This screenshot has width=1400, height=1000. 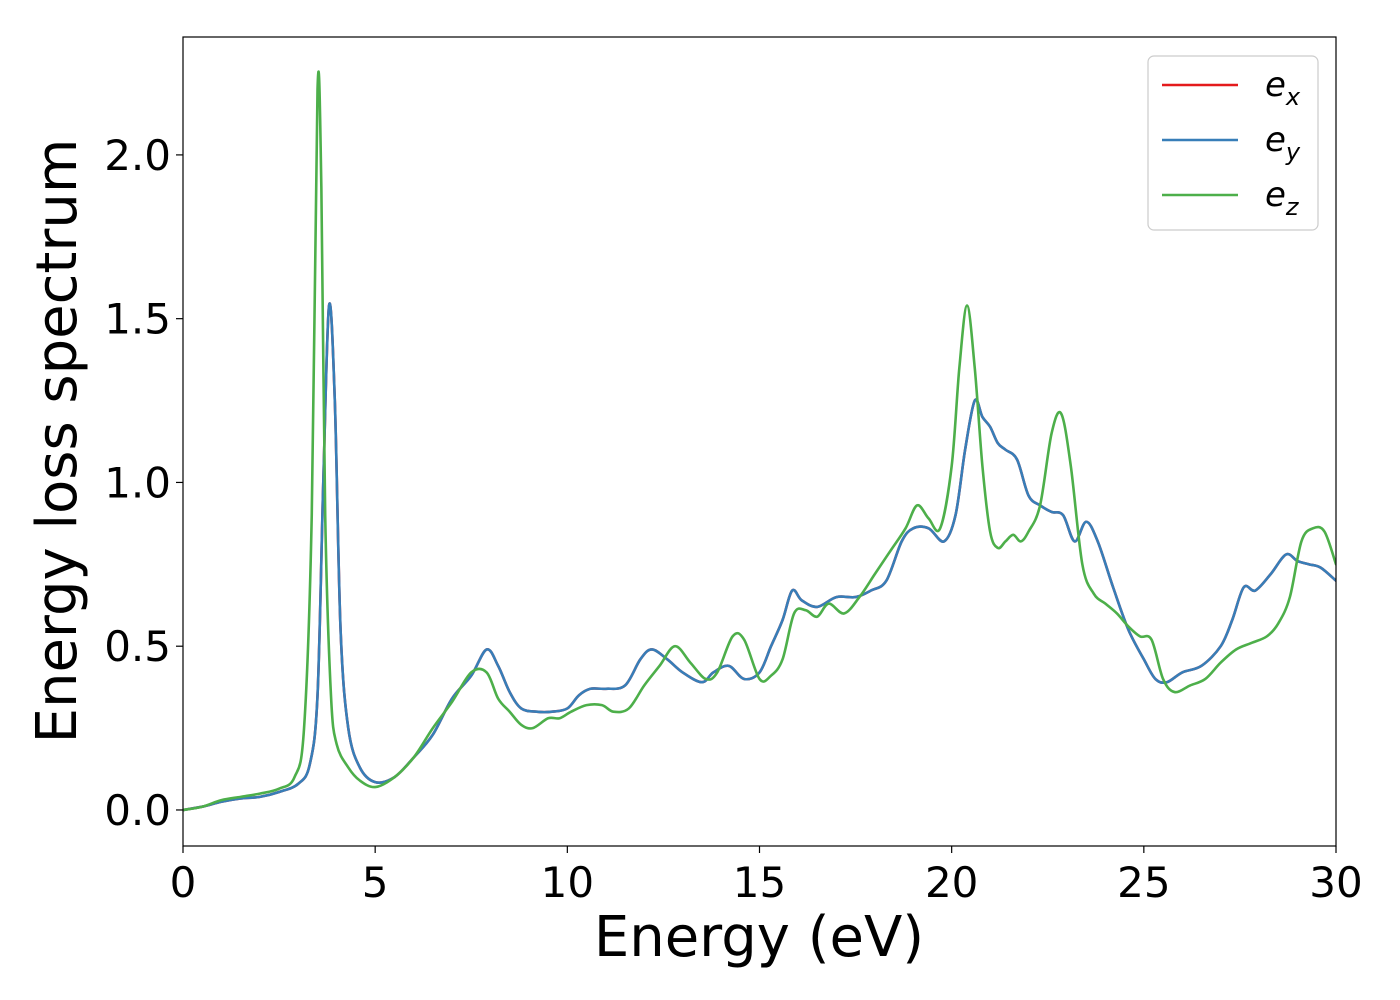 What do you see at coordinates (137, 810) in the screenshot?
I see `y-tick-label: 0.0` at bounding box center [137, 810].